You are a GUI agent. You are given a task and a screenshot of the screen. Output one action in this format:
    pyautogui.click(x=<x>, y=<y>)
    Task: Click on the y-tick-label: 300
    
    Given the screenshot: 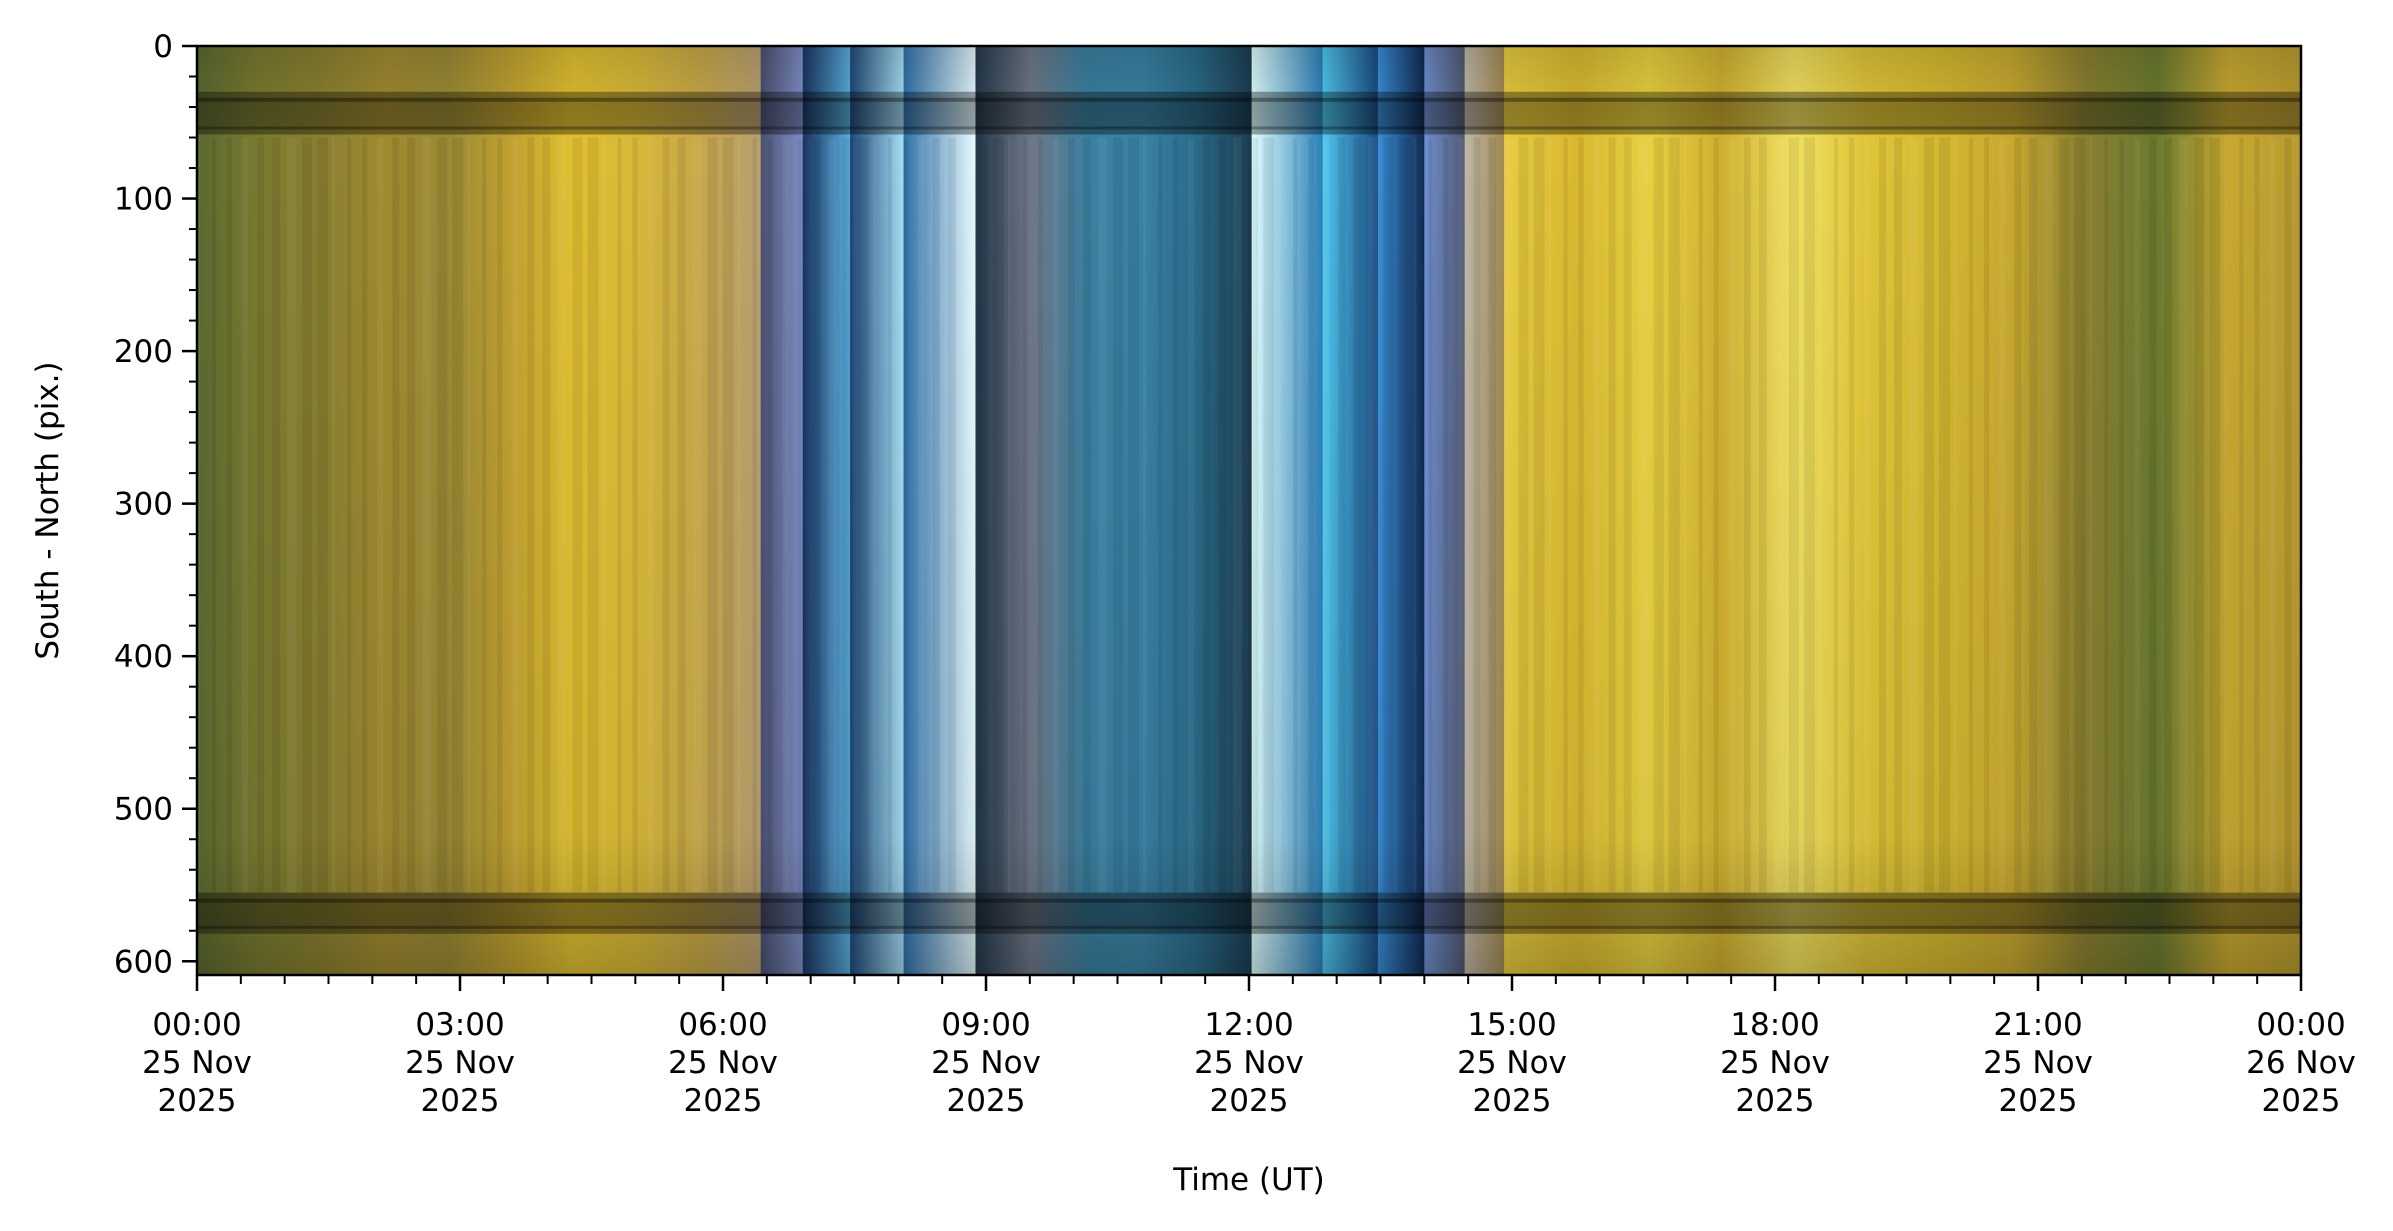 What is the action you would take?
    pyautogui.click(x=143, y=505)
    